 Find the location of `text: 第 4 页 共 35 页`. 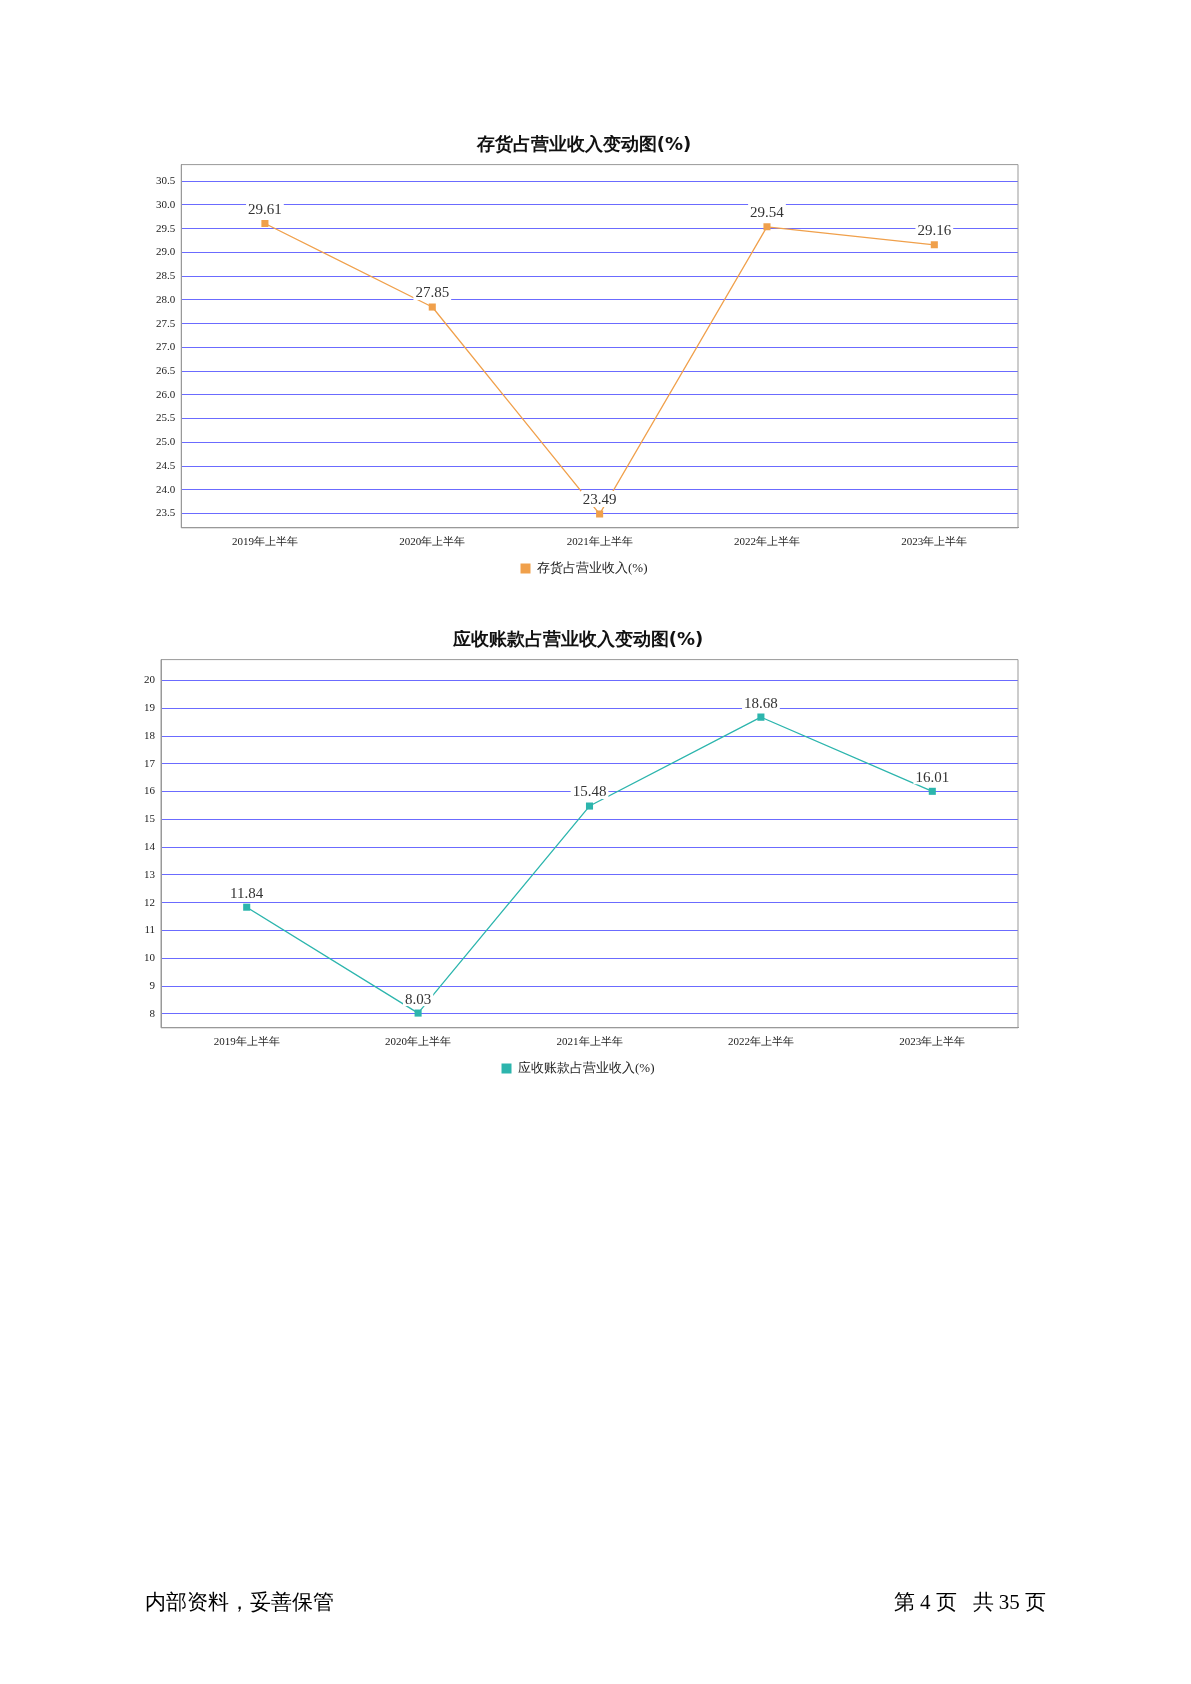

text: 第 4 页 共 35 页 is located at coordinates (969, 1602).